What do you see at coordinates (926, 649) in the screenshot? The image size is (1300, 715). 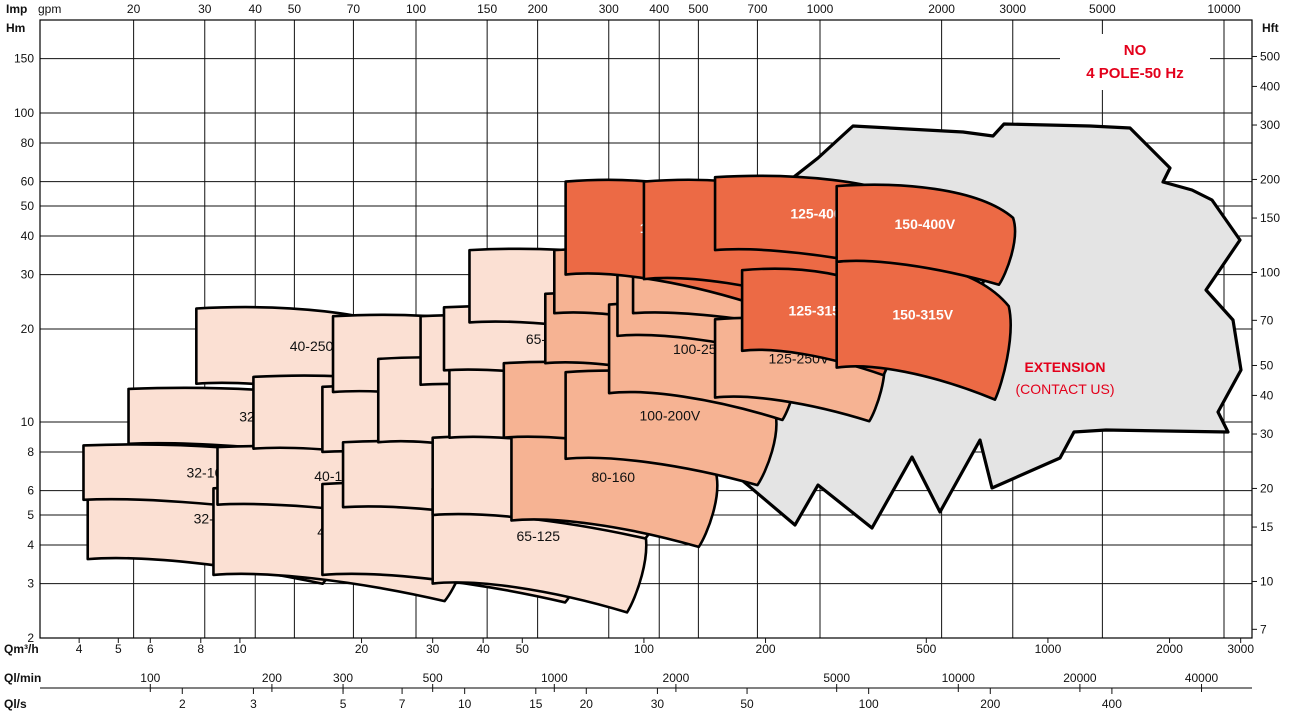 I see `x-main-tick-500: 500` at bounding box center [926, 649].